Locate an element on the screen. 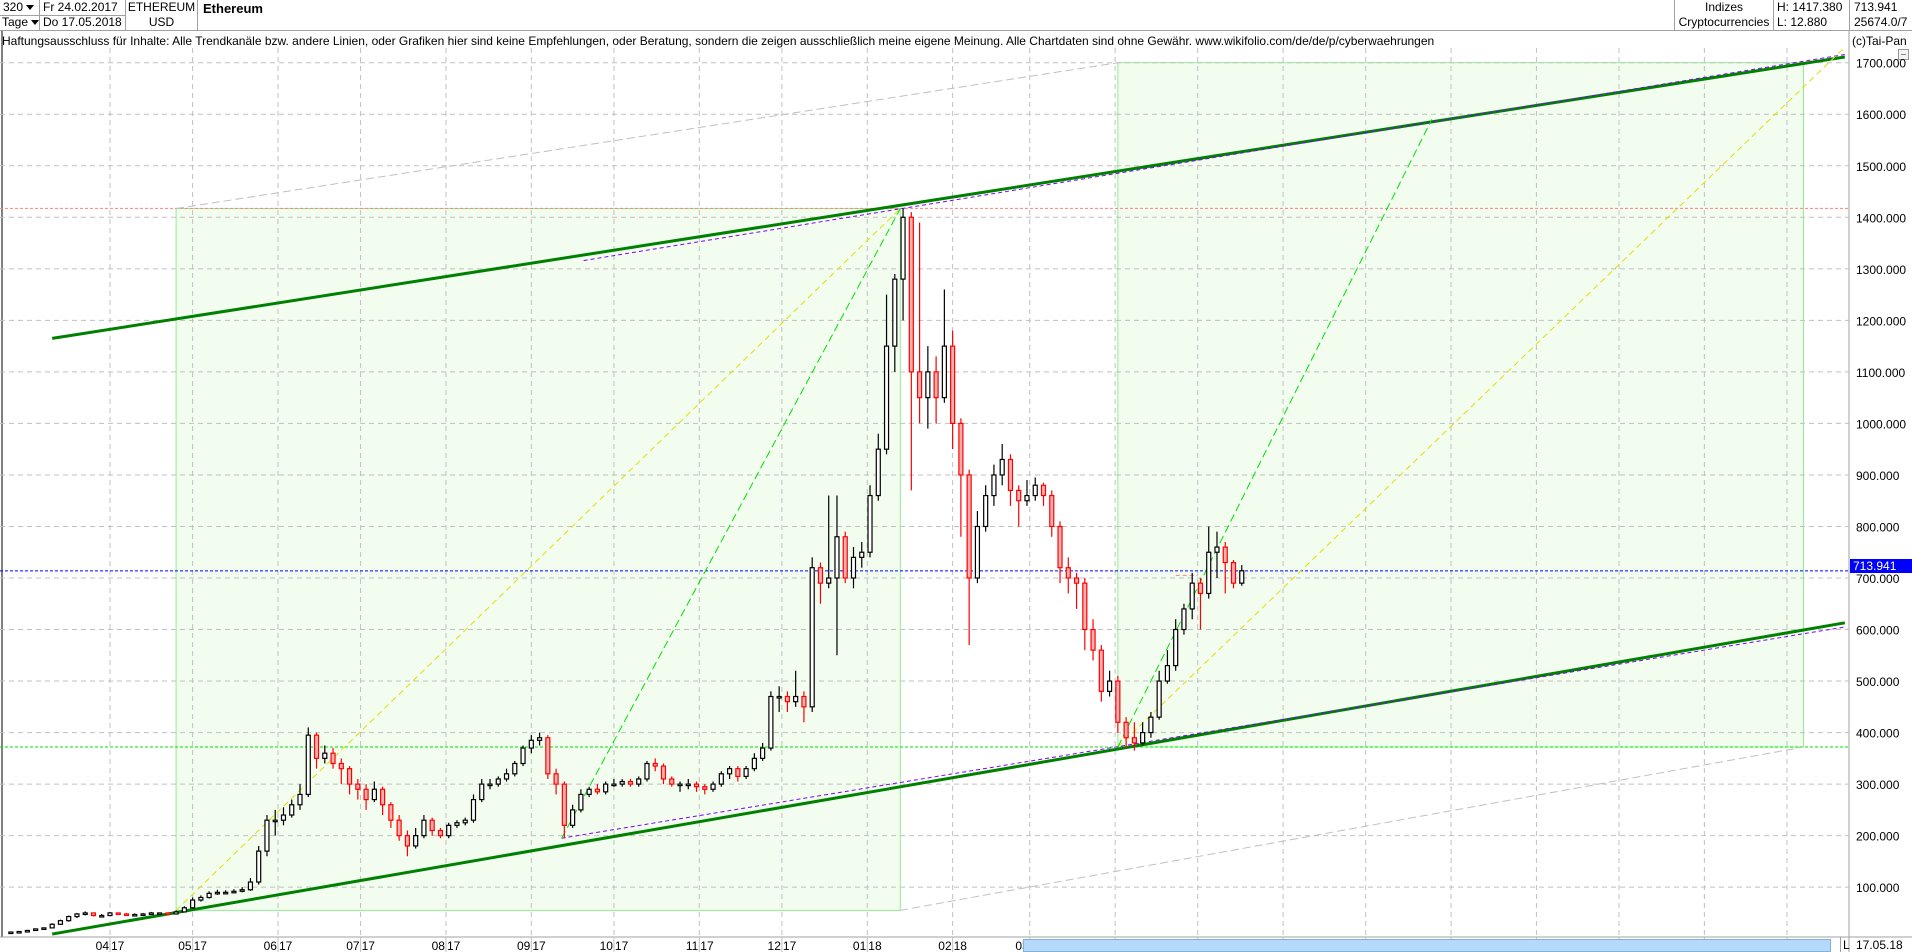 The width and height of the screenshot is (1912, 952). time-scrollbar is located at coordinates (1427, 945).